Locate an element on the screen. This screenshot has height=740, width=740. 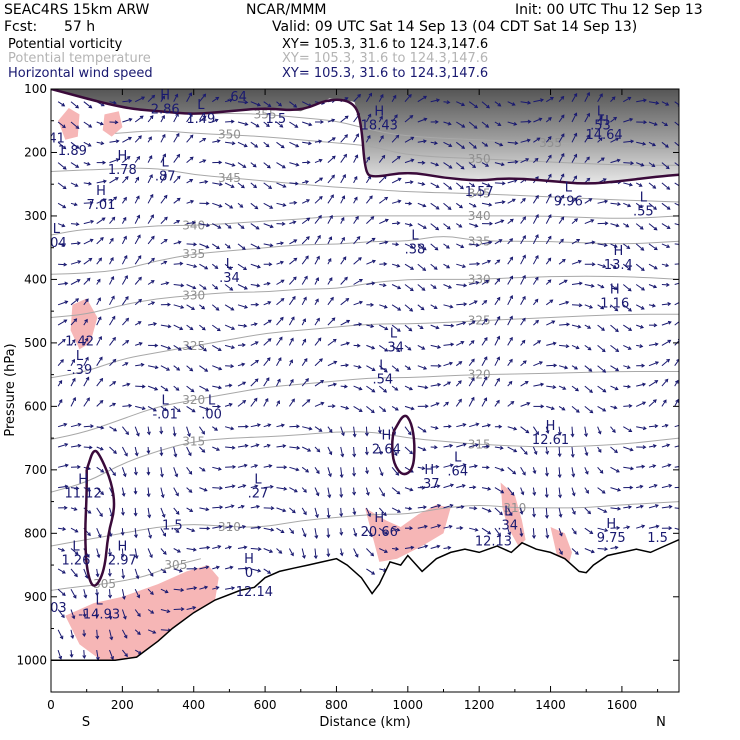
theta-contour-label: 305 is located at coordinates (175, 565).